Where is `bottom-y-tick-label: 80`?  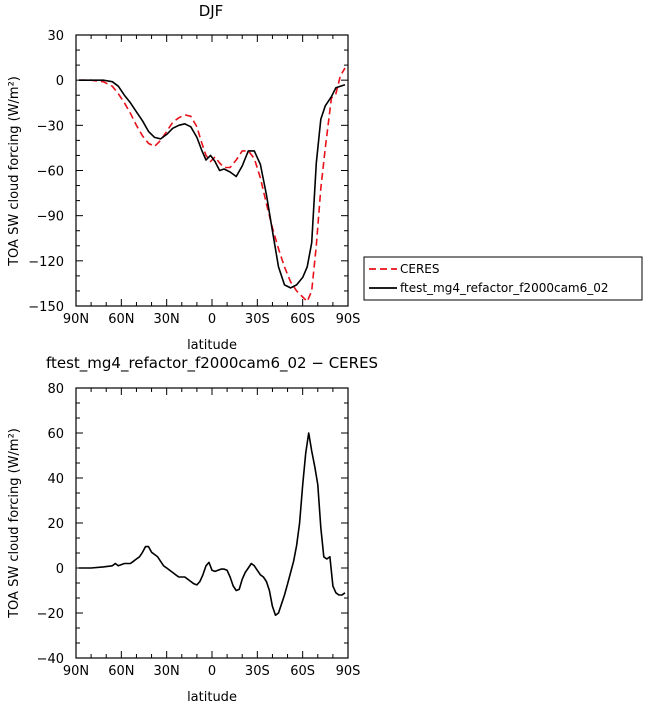
bottom-y-tick-label: 80 is located at coordinates (55, 389).